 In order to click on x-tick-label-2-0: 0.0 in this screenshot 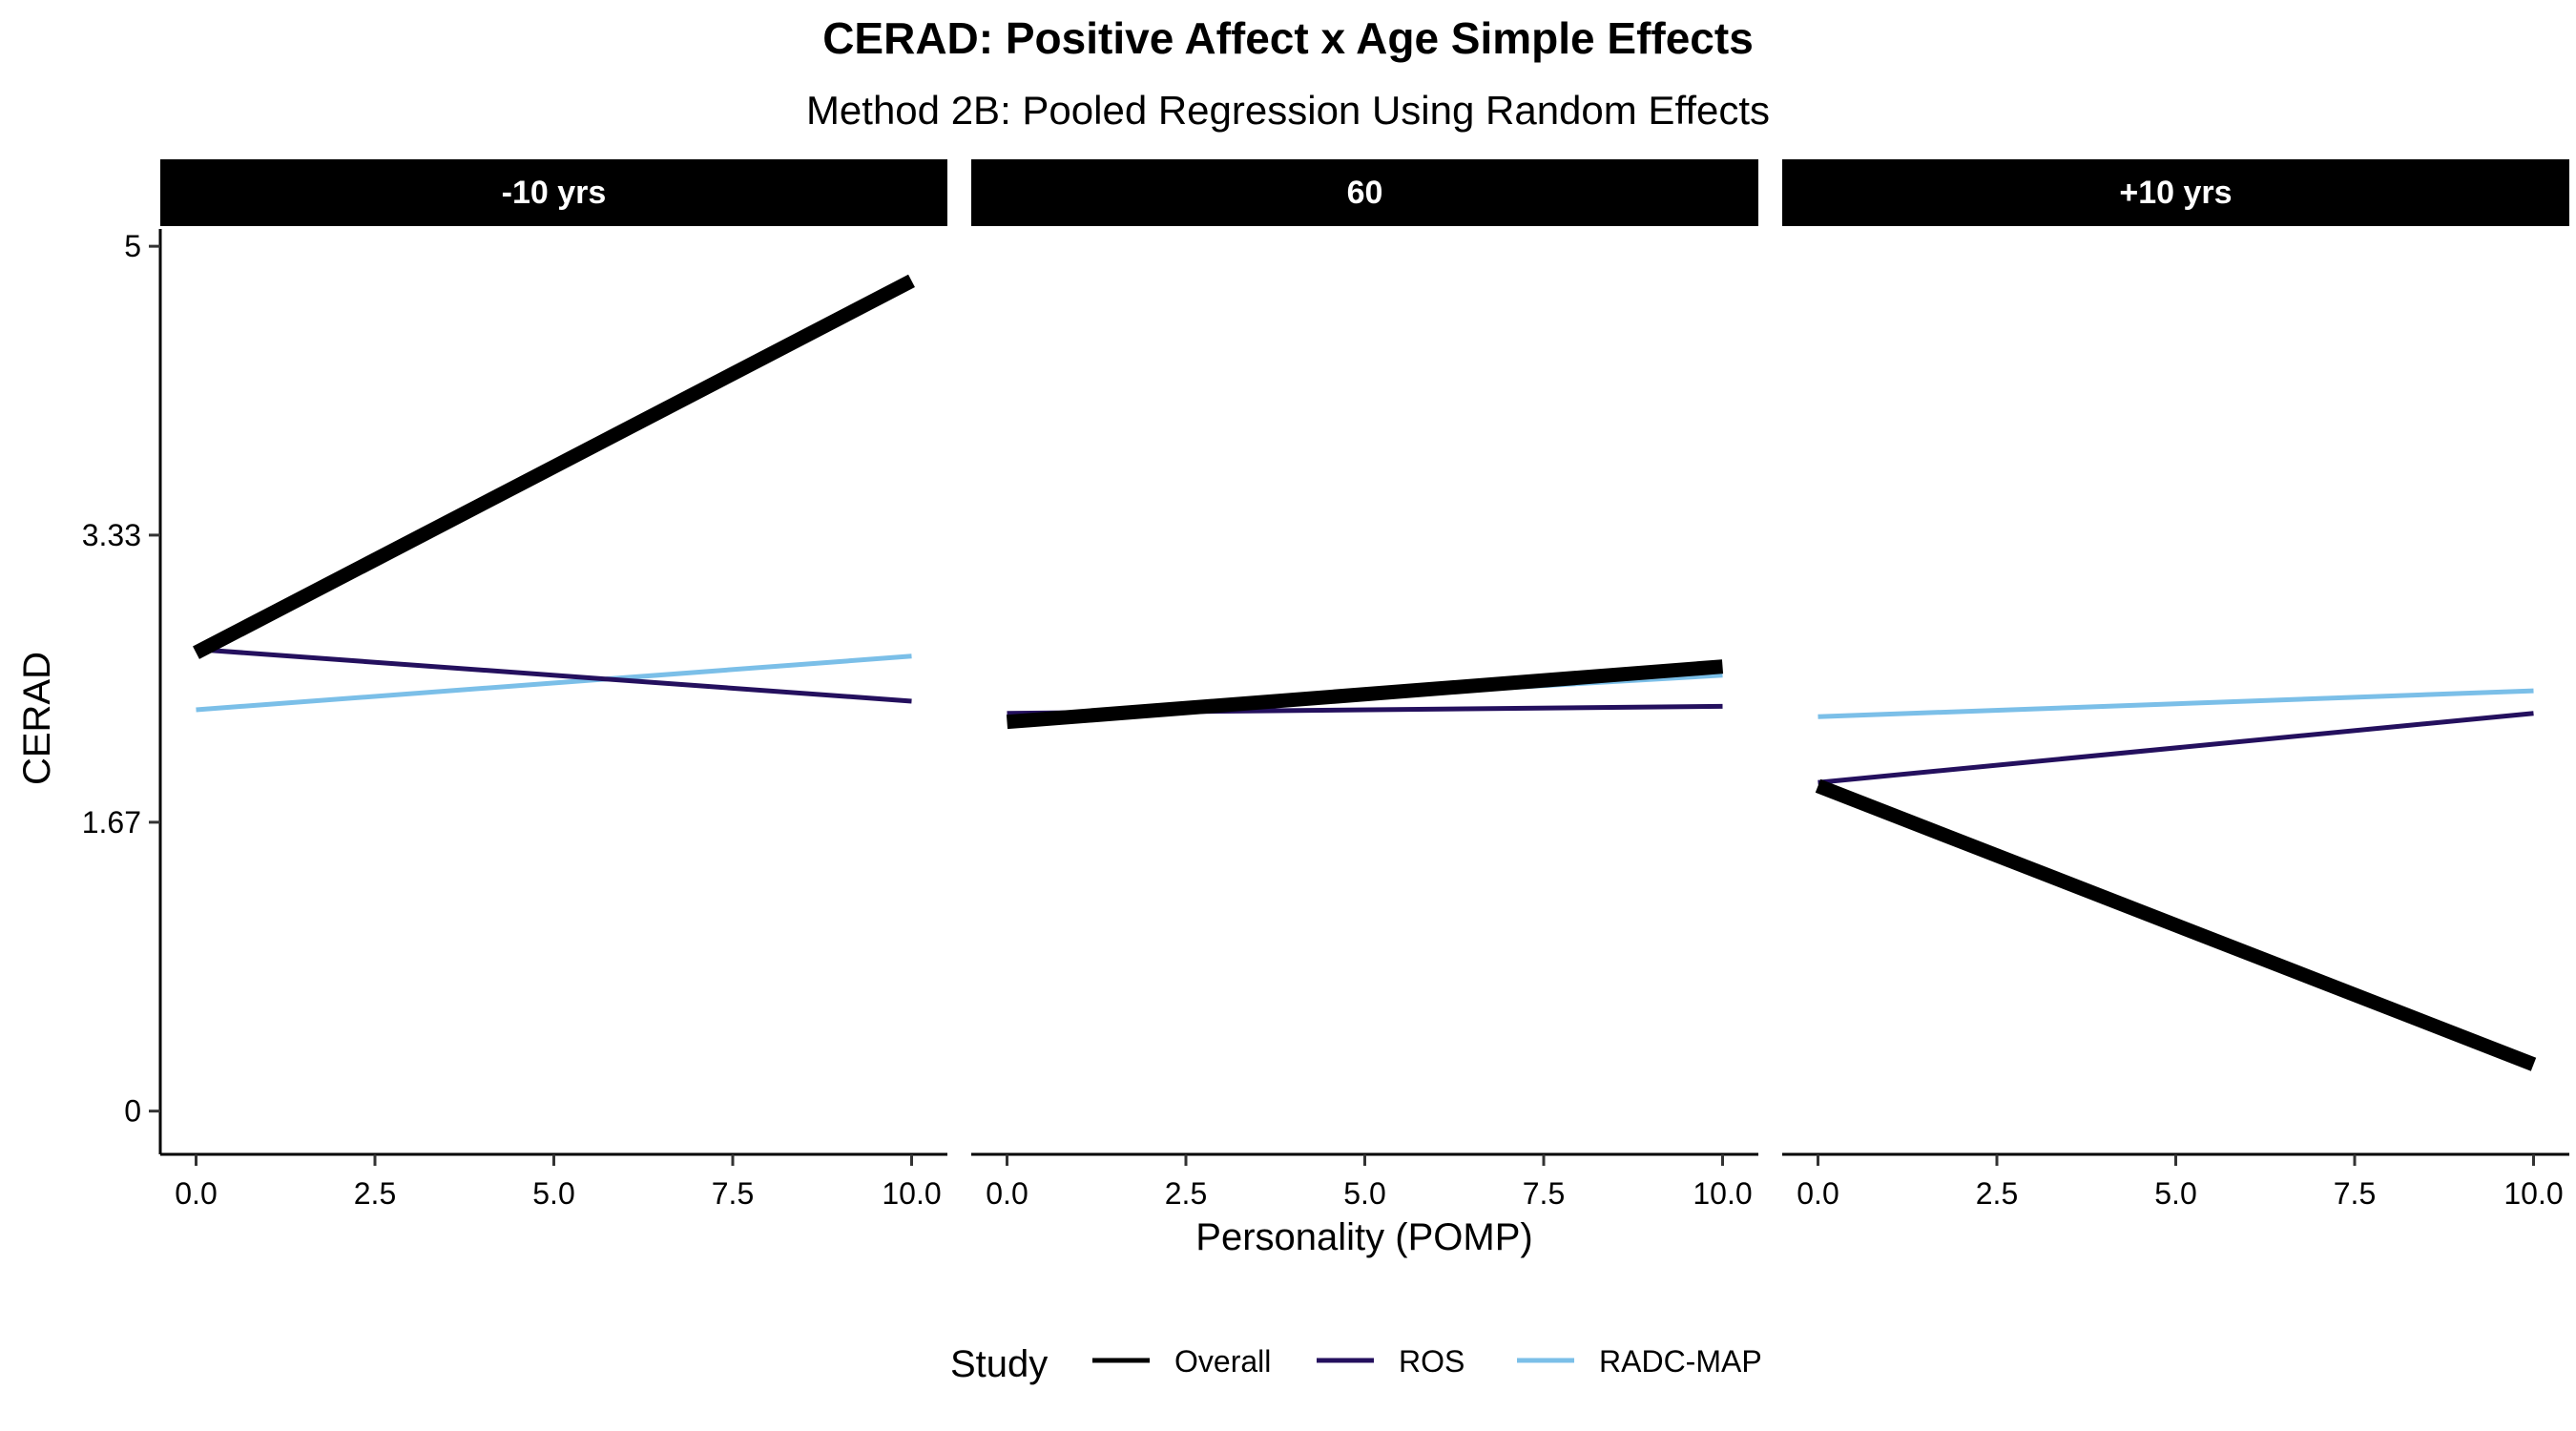, I will do `click(1818, 1193)`.